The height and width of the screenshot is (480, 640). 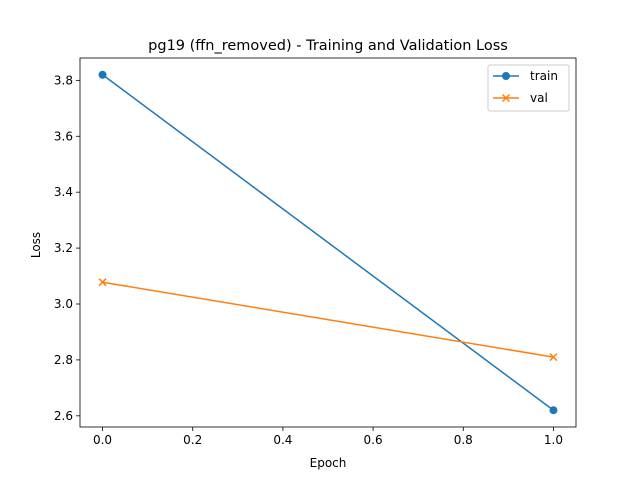 I want to click on x-tick-label: 1.0, so click(x=553, y=440).